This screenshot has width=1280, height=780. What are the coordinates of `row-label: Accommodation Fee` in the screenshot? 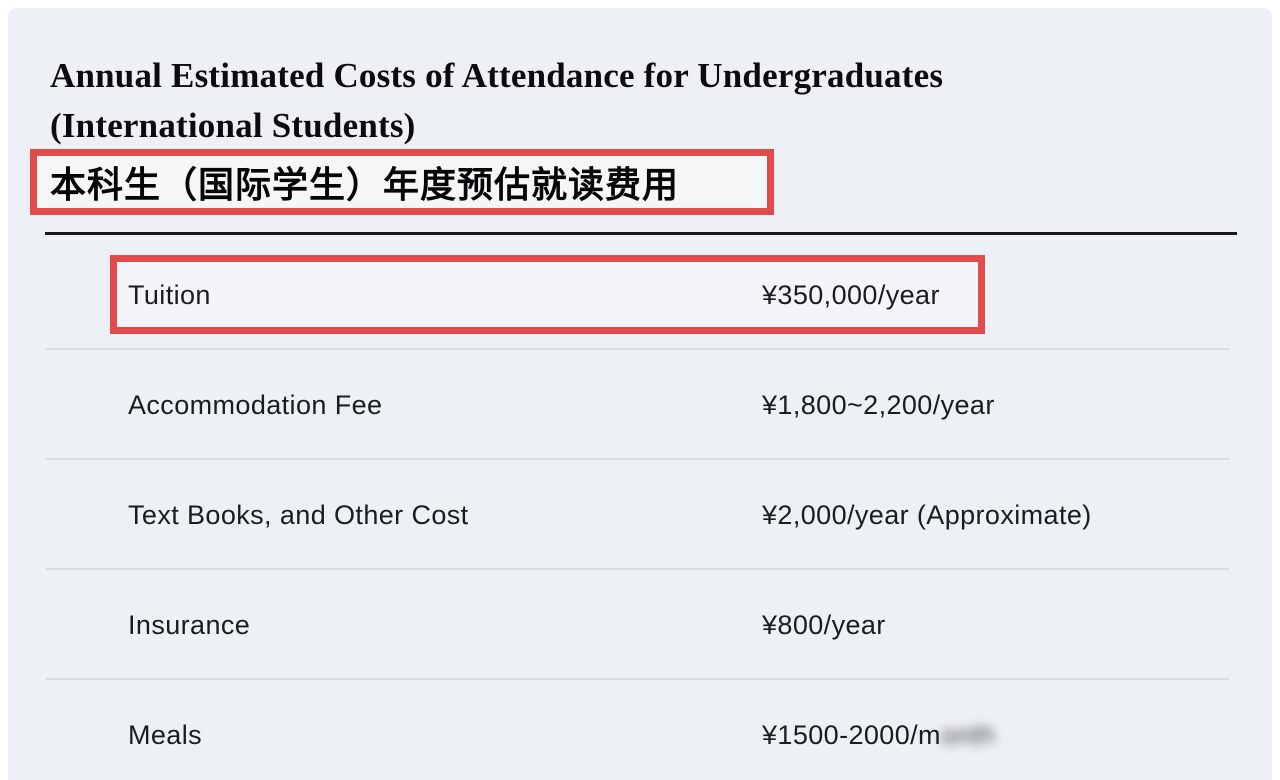 It's located at (255, 404).